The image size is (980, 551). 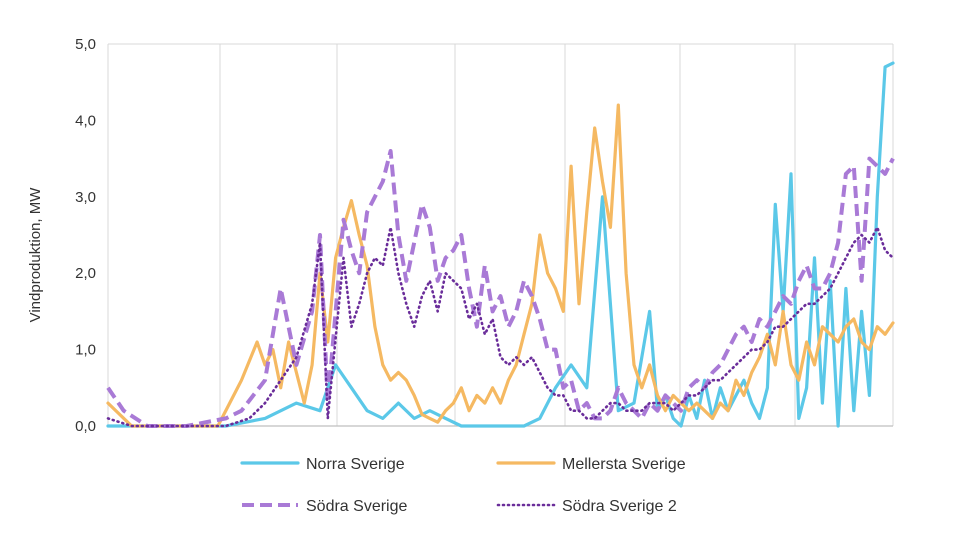 I want to click on legend-item-3: Södra Sverige, so click(x=324, y=506).